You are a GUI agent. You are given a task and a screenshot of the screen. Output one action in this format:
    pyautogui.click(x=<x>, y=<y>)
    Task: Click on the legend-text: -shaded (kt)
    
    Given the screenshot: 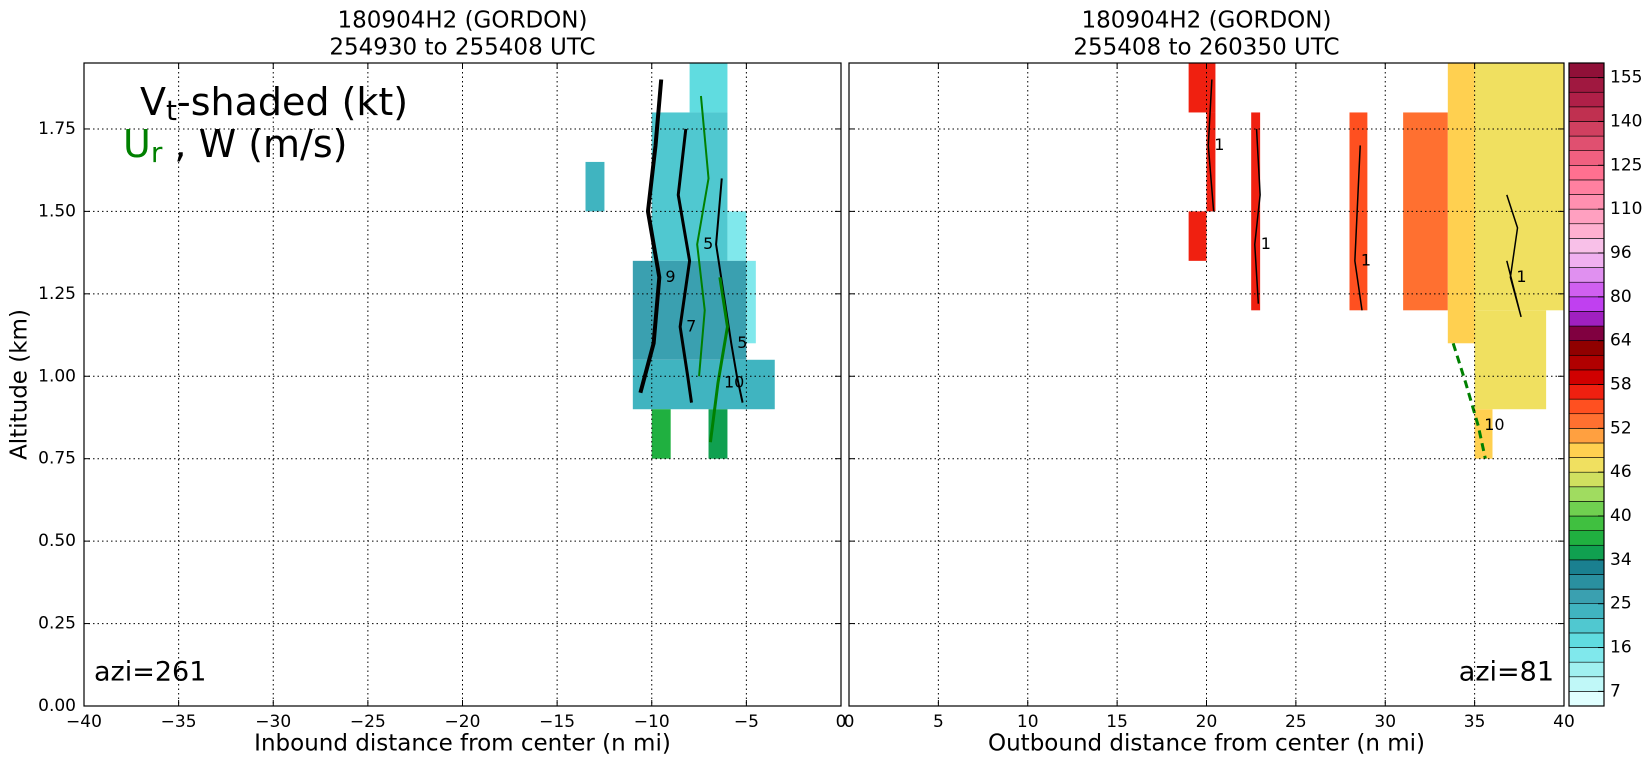 What is the action you would take?
    pyautogui.click(x=292, y=102)
    